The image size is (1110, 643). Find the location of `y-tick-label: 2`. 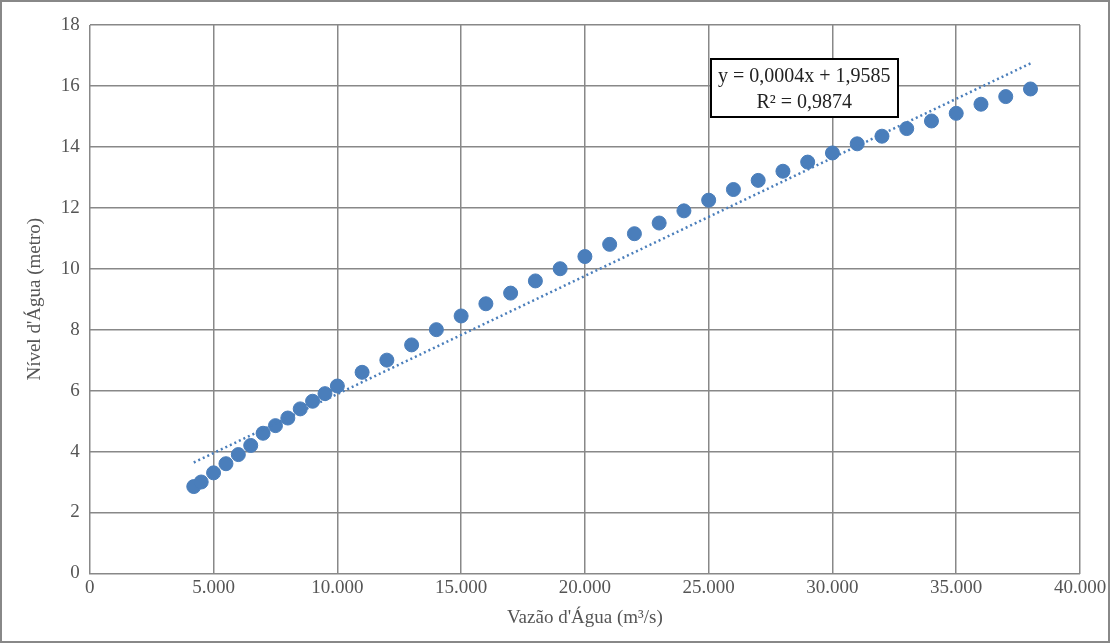

y-tick-label: 2 is located at coordinates (75, 511).